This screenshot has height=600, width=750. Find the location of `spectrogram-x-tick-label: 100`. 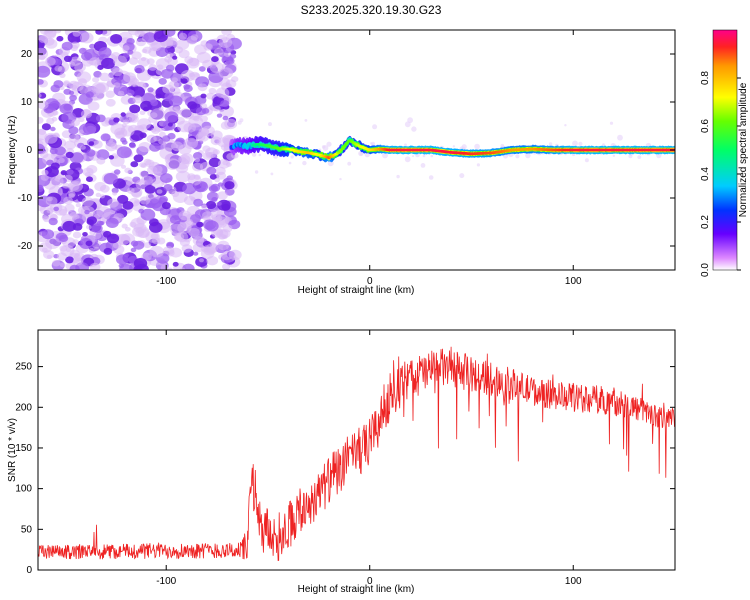

spectrogram-x-tick-label: 100 is located at coordinates (573, 281).